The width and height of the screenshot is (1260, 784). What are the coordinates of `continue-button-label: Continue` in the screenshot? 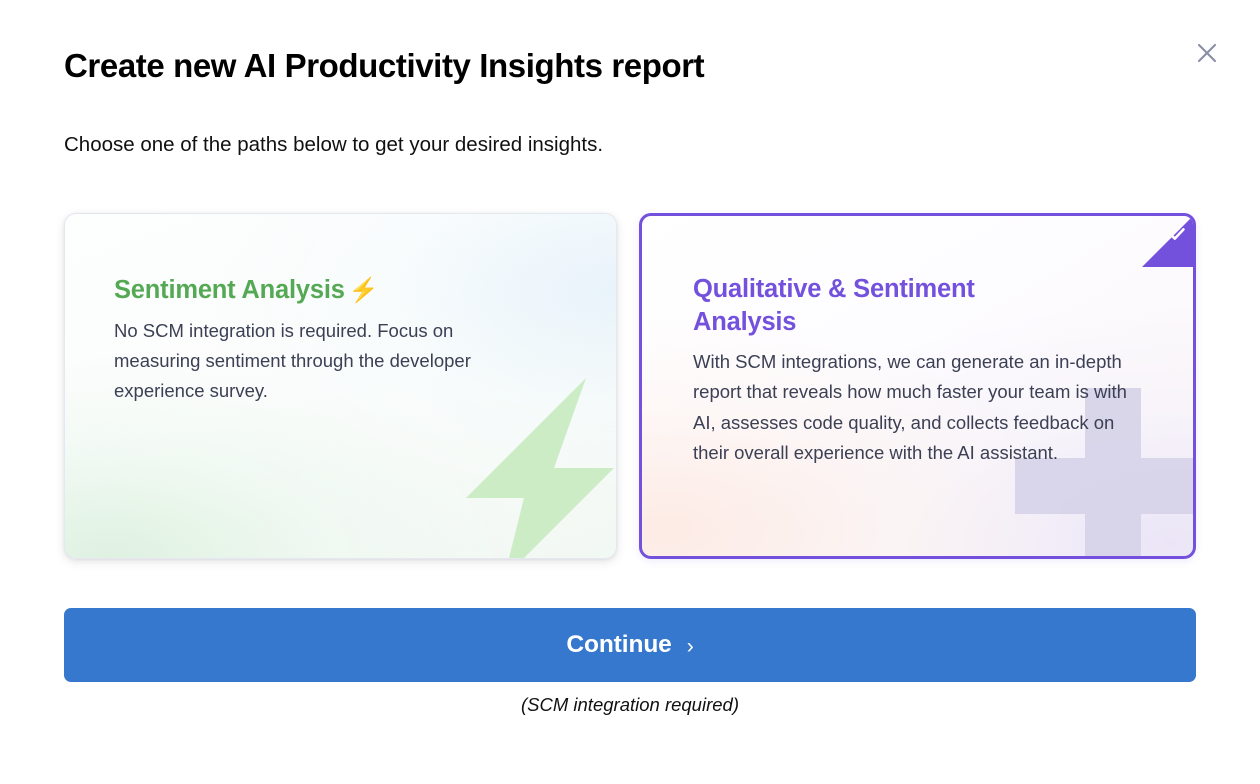 It's located at (619, 644).